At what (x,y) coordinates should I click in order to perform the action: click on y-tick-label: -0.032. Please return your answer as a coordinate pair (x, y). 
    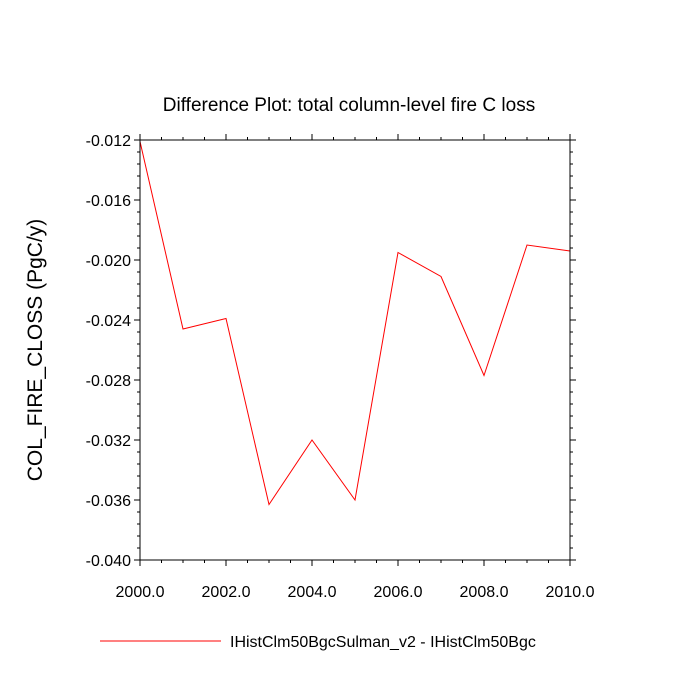
    Looking at the image, I should click on (108, 441).